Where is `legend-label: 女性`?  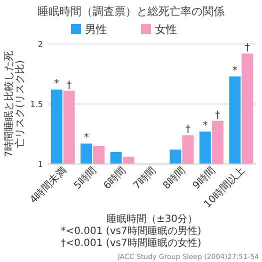 legend-label: 女性 is located at coordinates (166, 29).